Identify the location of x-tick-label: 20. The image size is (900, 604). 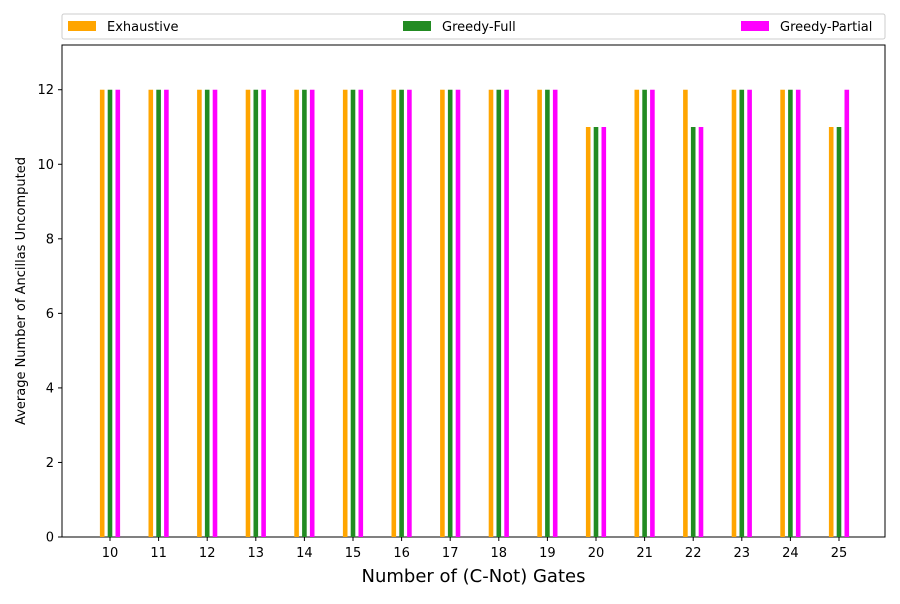
(596, 553).